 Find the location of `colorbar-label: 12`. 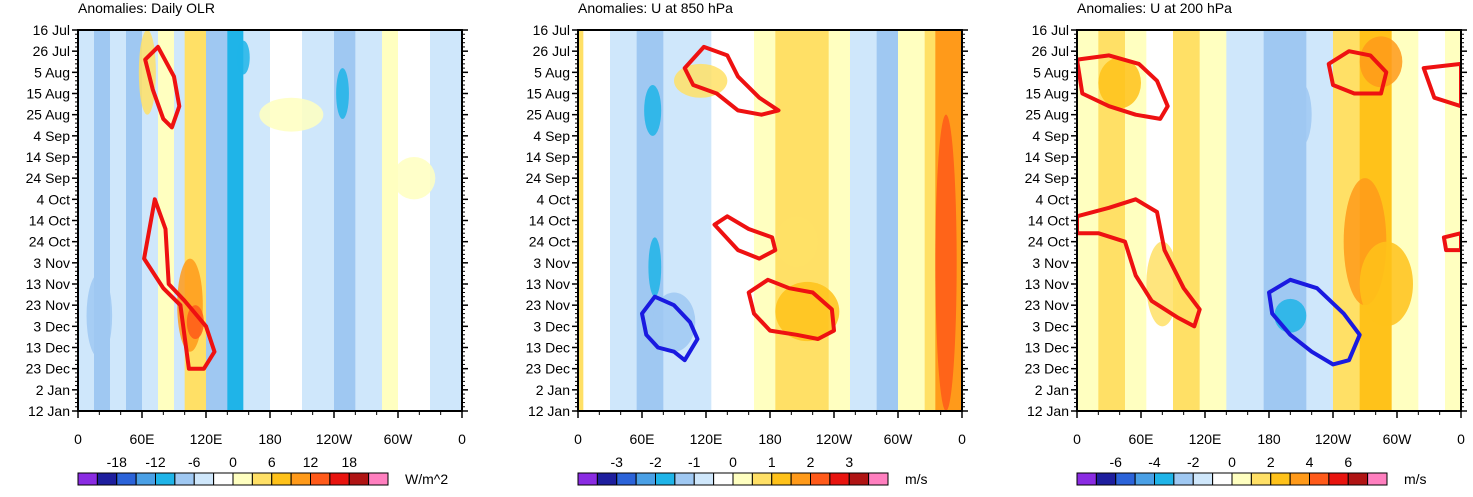

colorbar-label: 12 is located at coordinates (311, 462).